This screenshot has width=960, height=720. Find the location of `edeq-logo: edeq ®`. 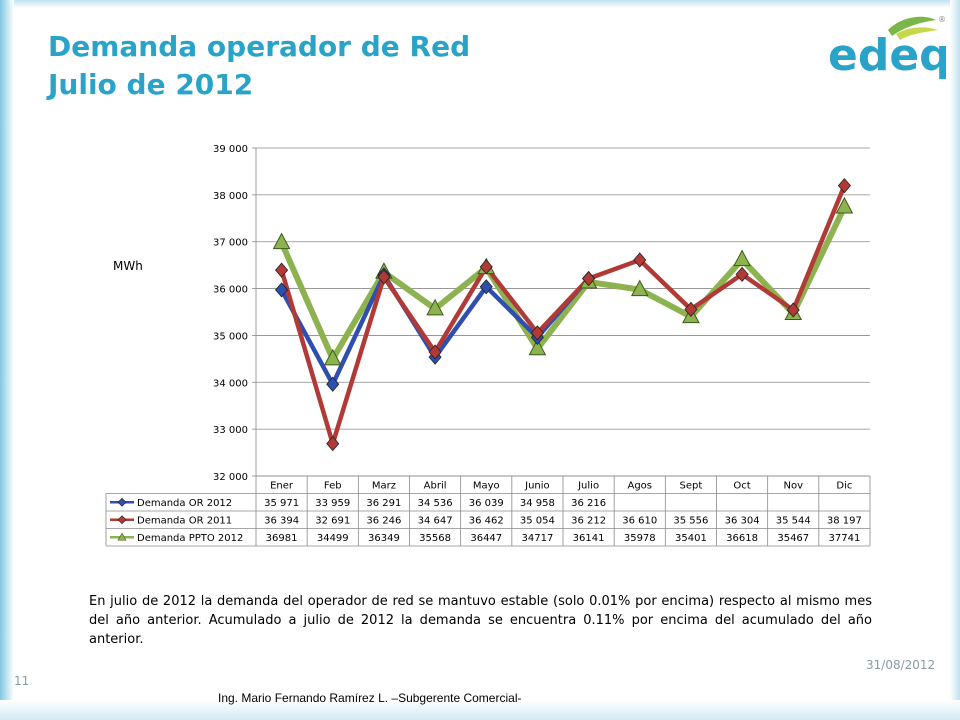

edeq-logo: edeq ® is located at coordinates (887, 48).